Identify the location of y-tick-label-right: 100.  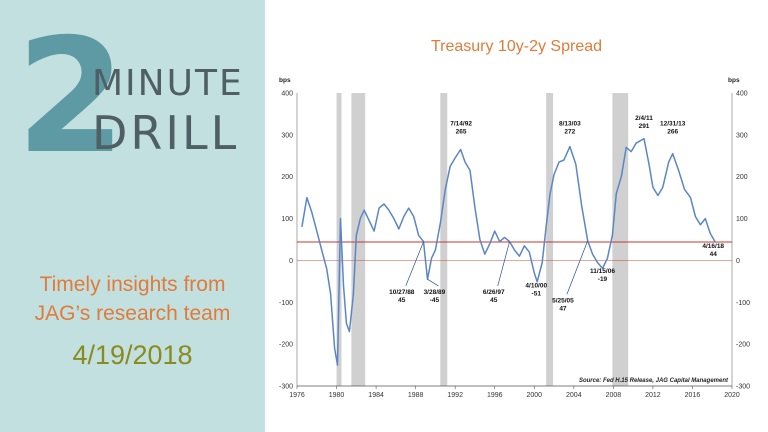
(742, 219).